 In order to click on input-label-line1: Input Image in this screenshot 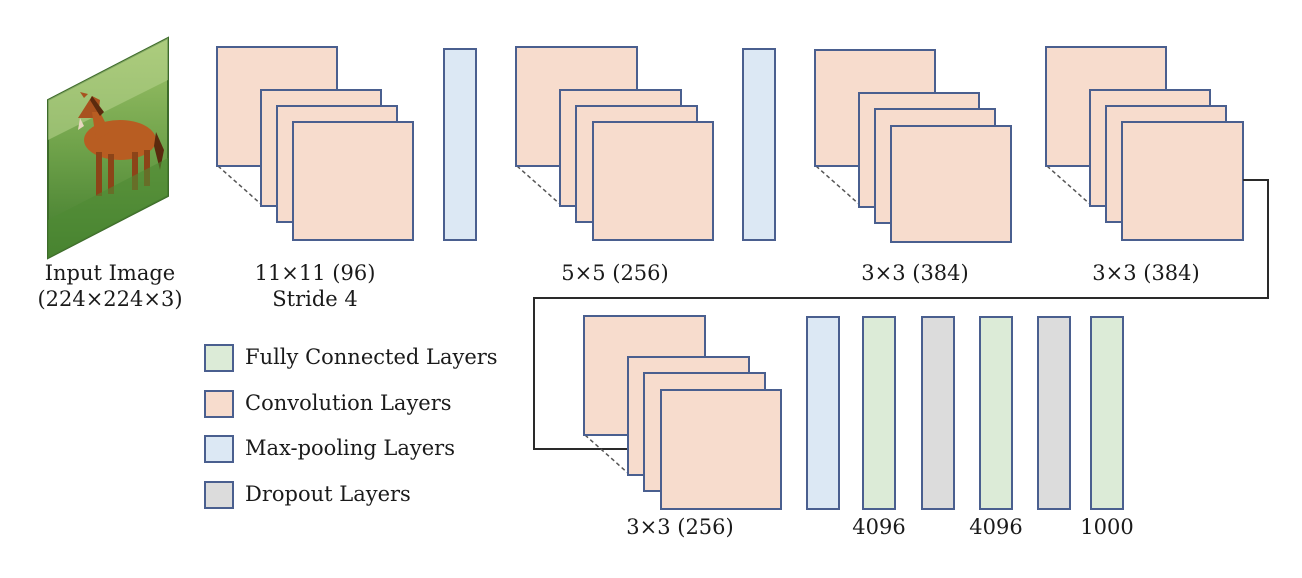, I will do `click(110, 273)`.